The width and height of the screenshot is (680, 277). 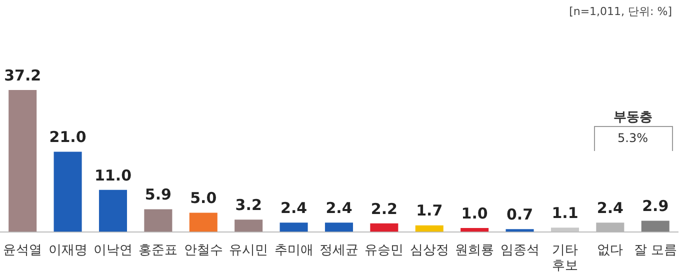 What do you see at coordinates (203, 250) in the screenshot?
I see `x-tick-label: 안철수` at bounding box center [203, 250].